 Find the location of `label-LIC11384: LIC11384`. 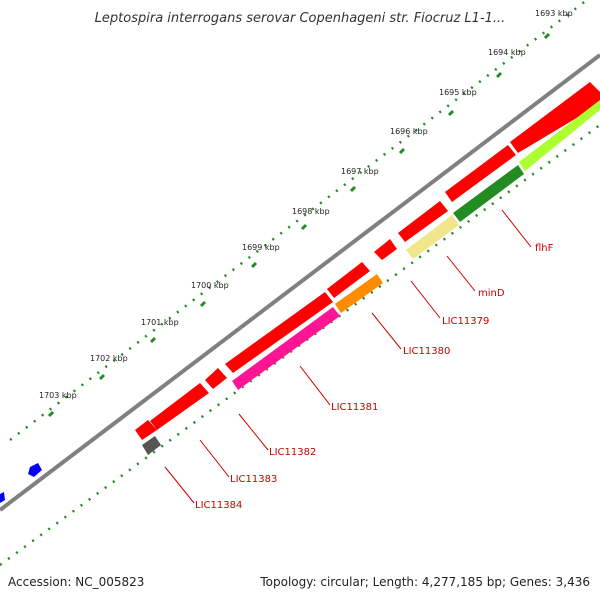

label-LIC11384: LIC11384 is located at coordinates (218, 505).